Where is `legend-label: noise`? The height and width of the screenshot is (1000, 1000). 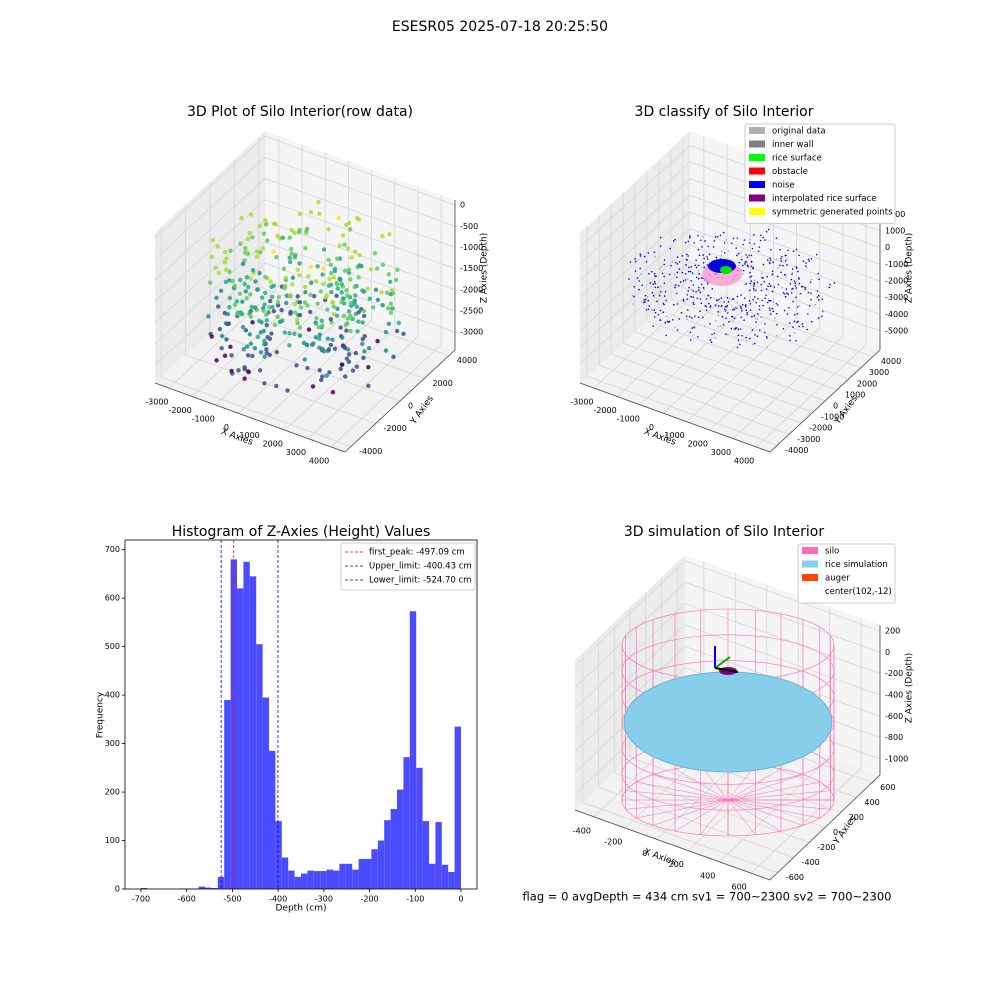
legend-label: noise is located at coordinates (783, 186).